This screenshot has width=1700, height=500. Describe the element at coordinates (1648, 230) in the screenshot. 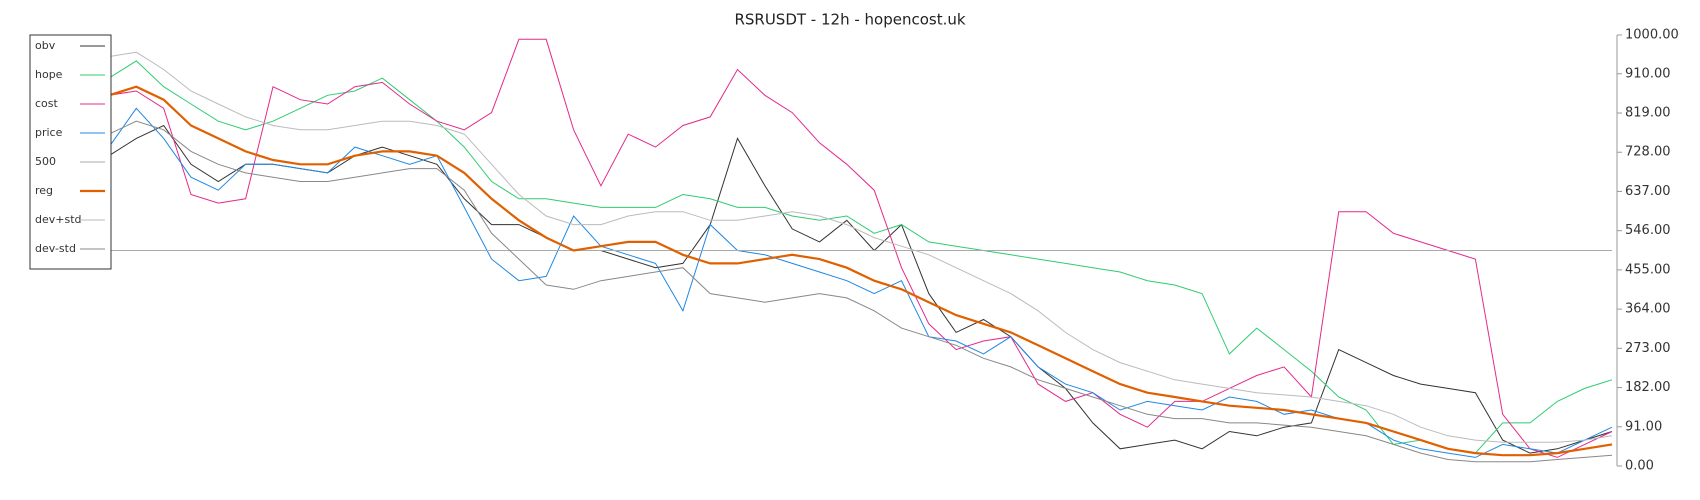

I see `y-tick-label: 546.00` at that location.